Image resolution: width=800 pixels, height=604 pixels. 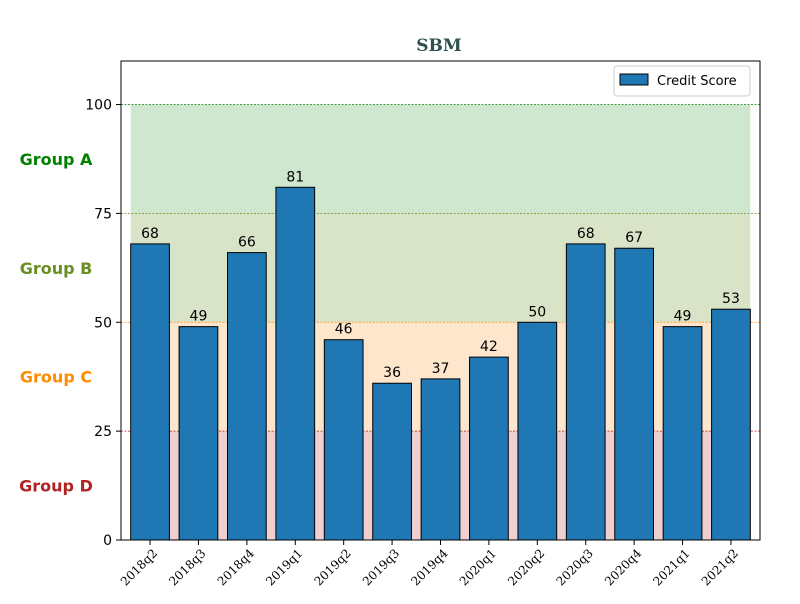 I want to click on data-label: 36, so click(x=392, y=373).